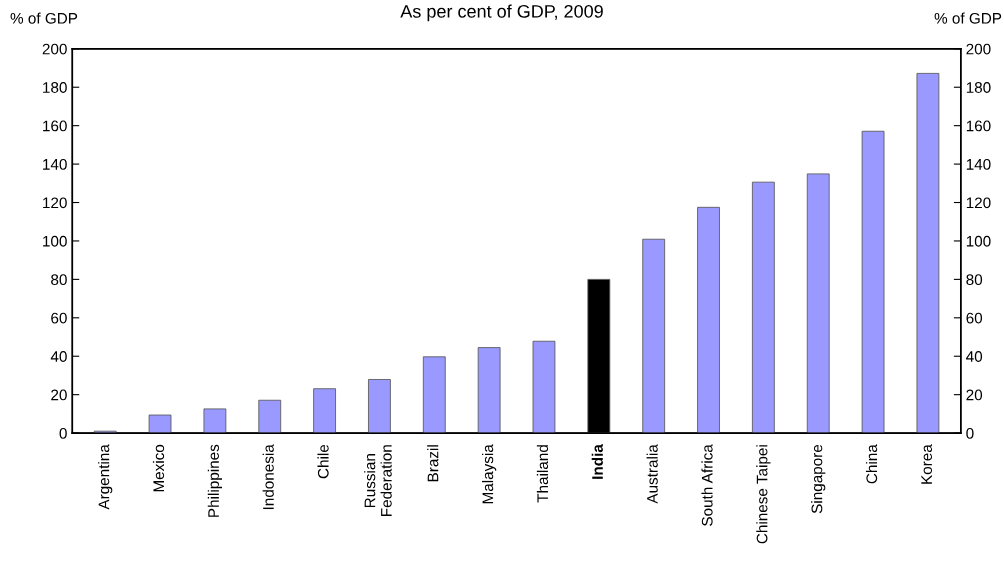 The width and height of the screenshot is (1004, 561). Describe the element at coordinates (323, 461) in the screenshot. I see `x-tick-label: Chile` at that location.